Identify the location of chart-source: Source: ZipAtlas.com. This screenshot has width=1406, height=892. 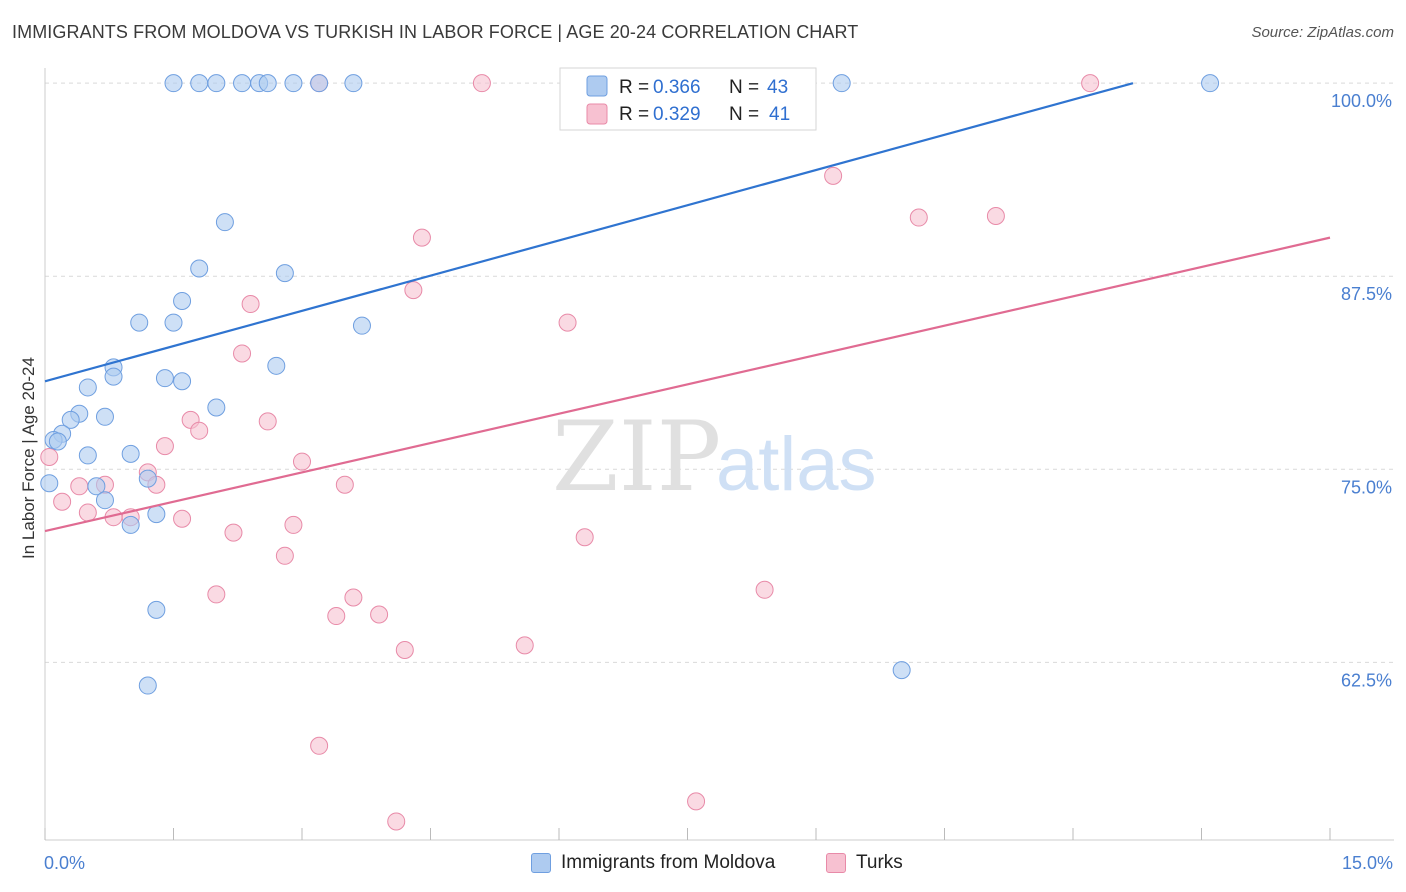
(1322, 32).